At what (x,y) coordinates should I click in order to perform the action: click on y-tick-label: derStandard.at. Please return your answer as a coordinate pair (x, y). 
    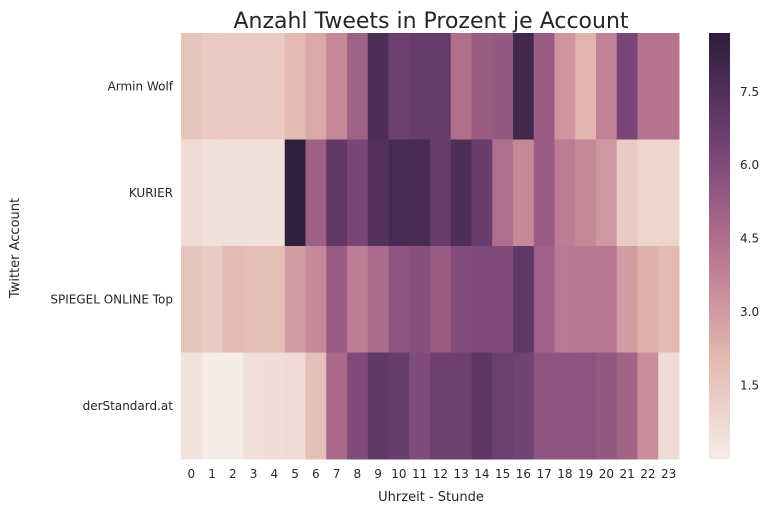
    Looking at the image, I should click on (128, 406).